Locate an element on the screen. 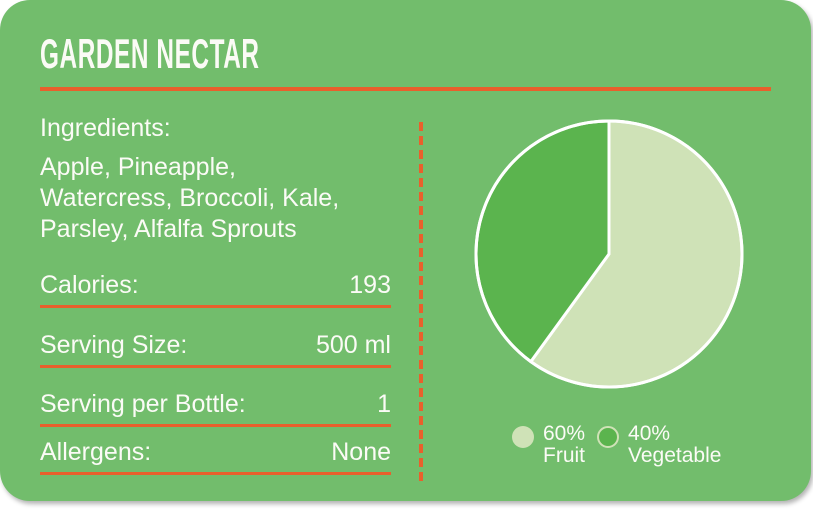 This screenshot has height=509, width=813. legend-name: Vegetable is located at coordinates (675, 455).